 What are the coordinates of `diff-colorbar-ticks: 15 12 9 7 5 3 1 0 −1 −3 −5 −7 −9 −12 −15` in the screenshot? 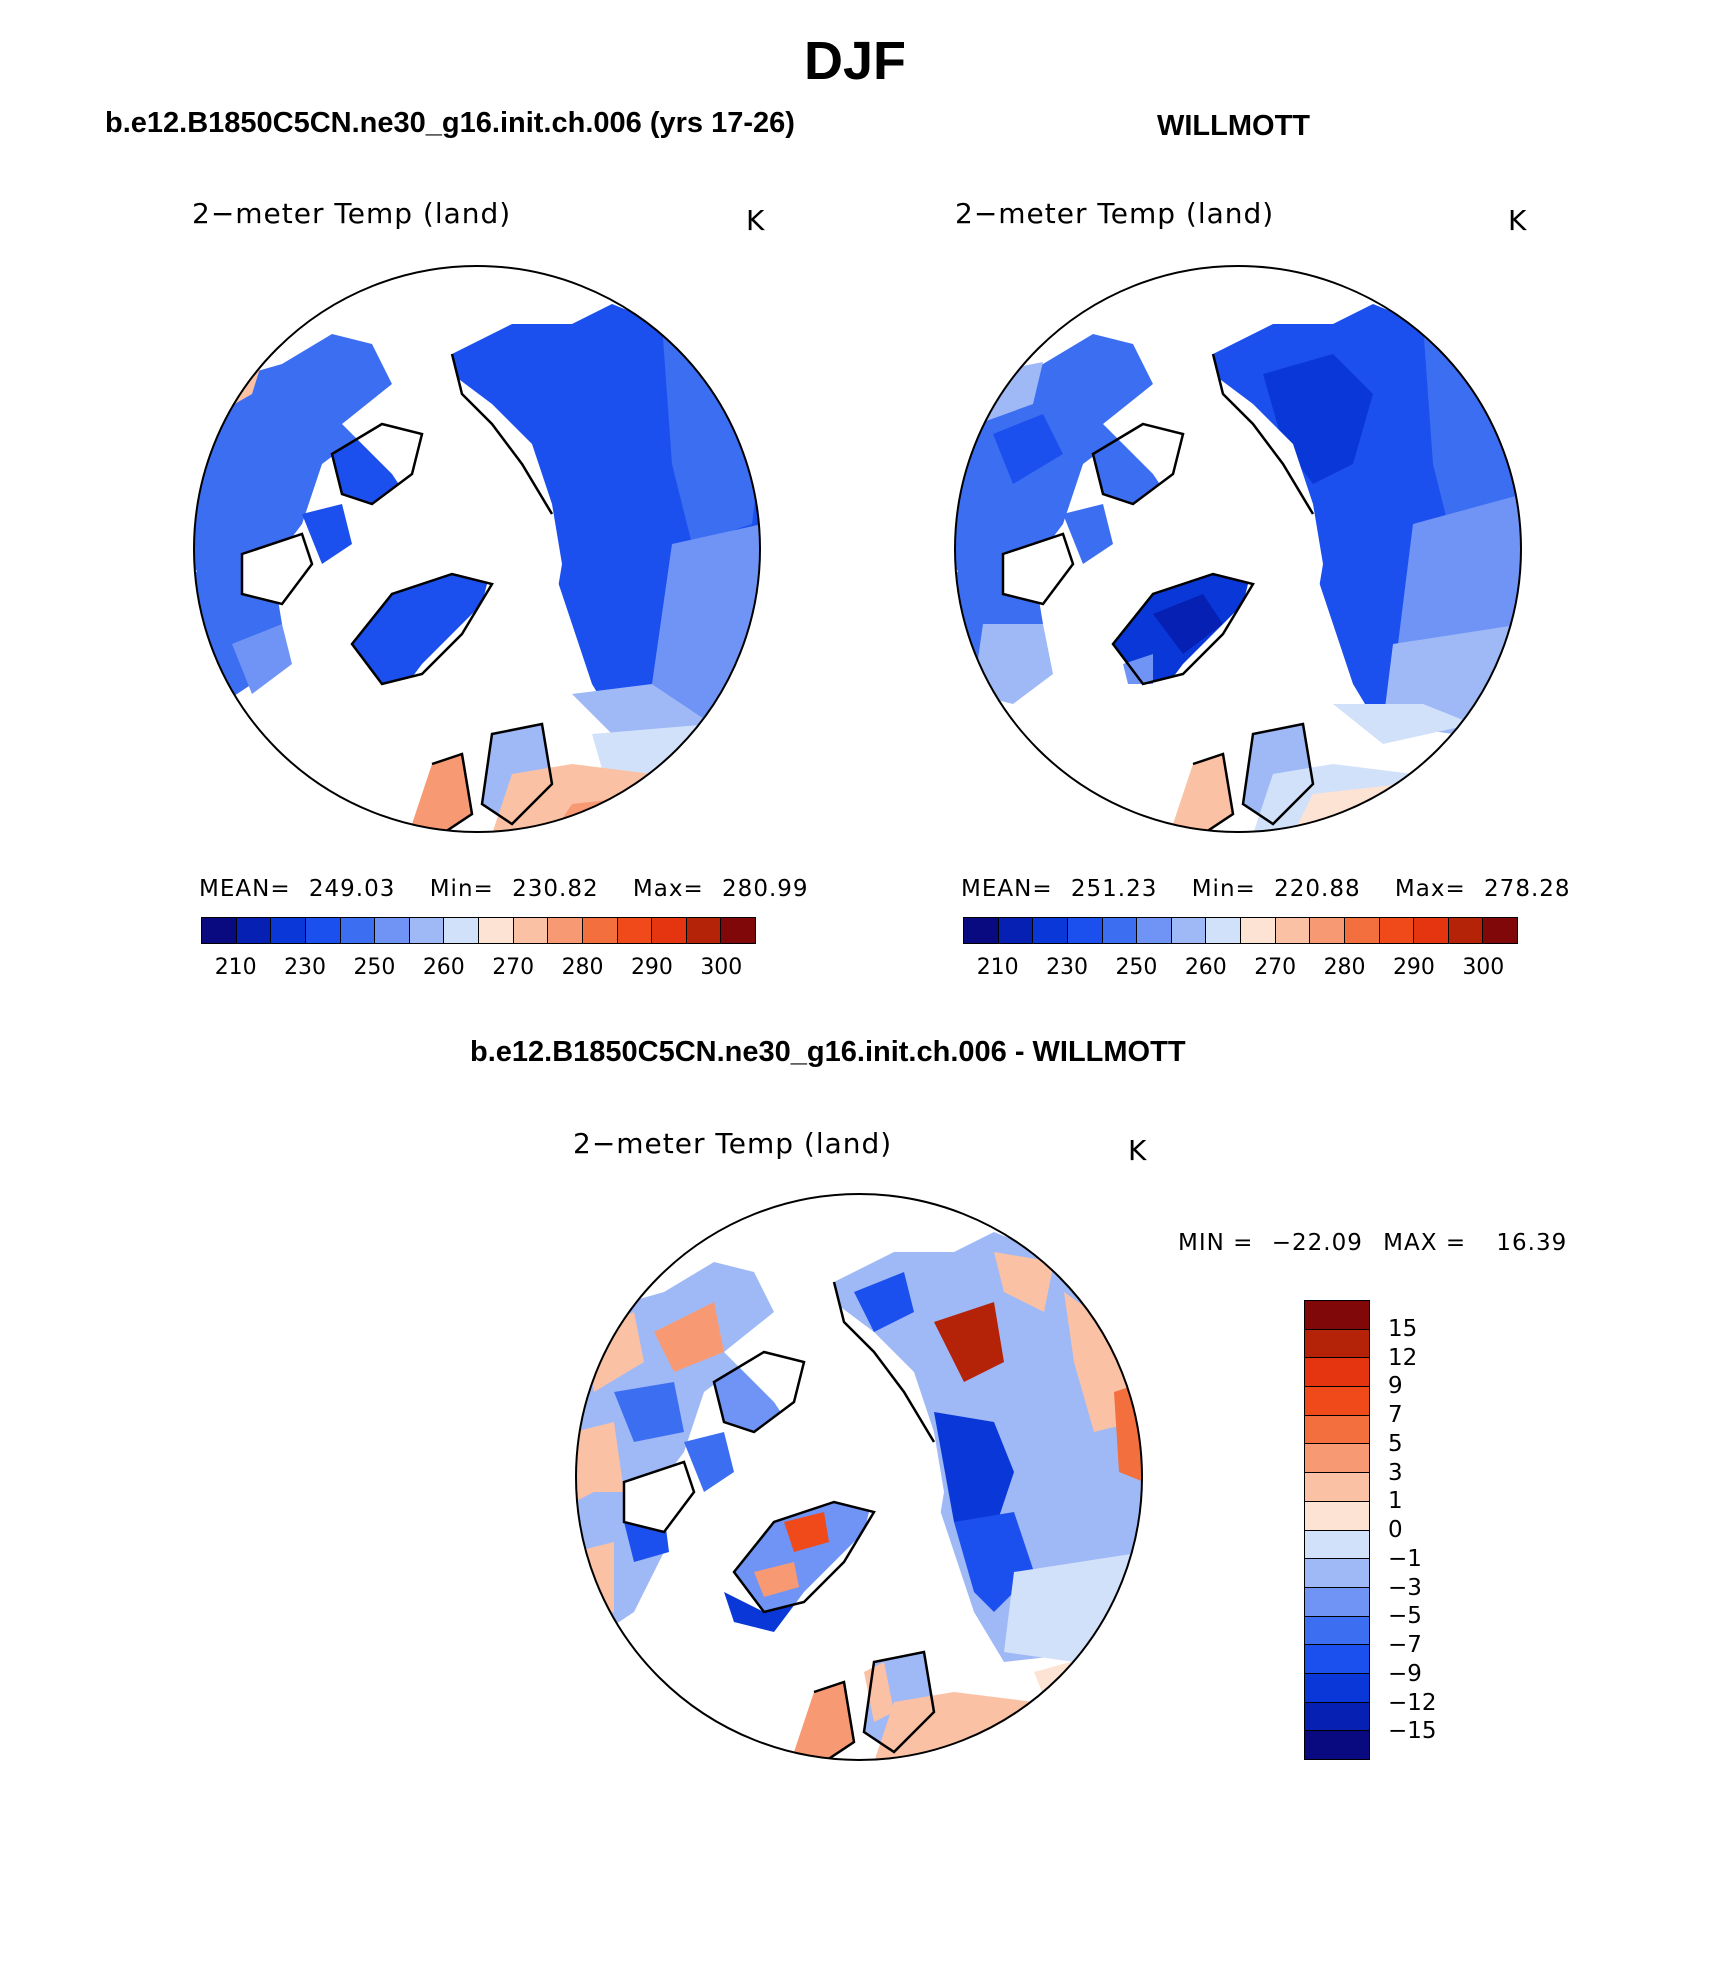 It's located at (1418, 1530).